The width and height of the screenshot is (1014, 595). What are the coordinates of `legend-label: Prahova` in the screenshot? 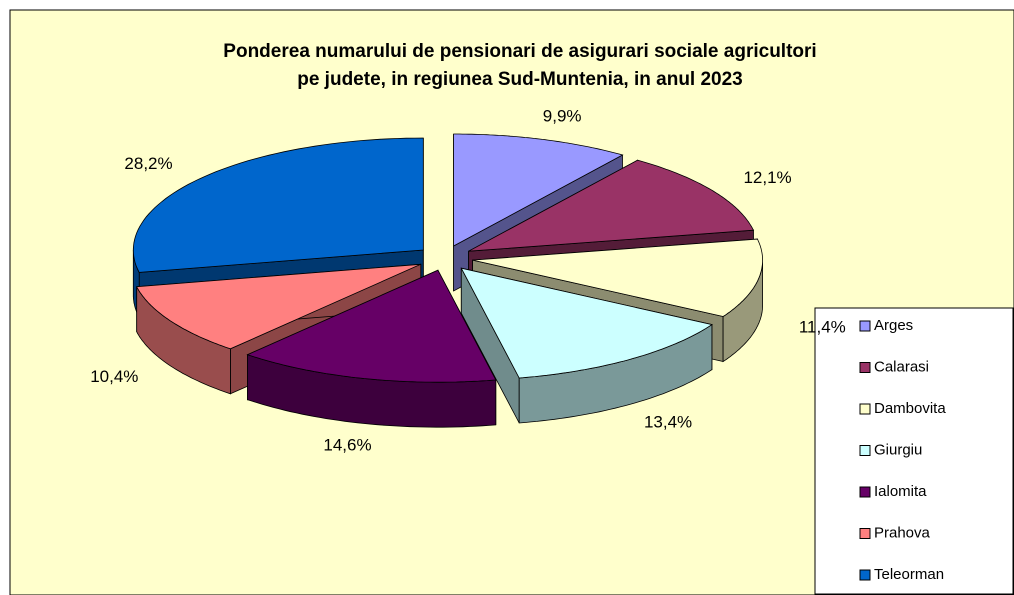 It's located at (902, 532).